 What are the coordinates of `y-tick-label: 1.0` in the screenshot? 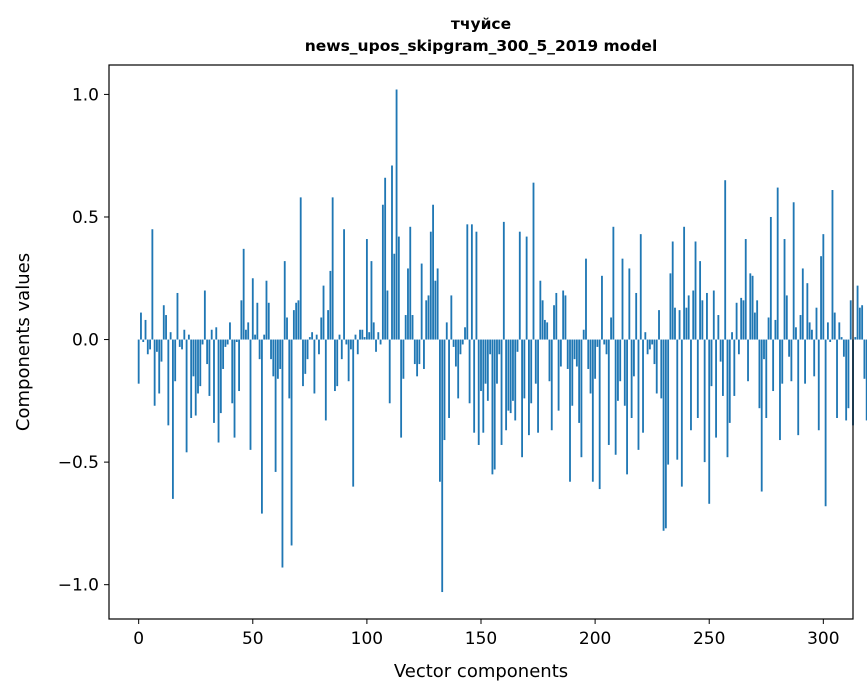 It's located at (85, 95).